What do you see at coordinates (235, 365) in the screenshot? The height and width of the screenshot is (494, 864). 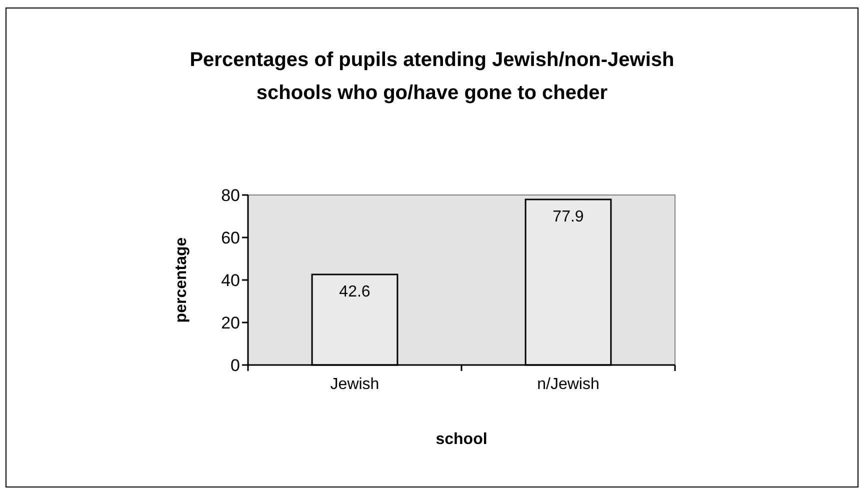 I see `y-tick-label: 0` at bounding box center [235, 365].